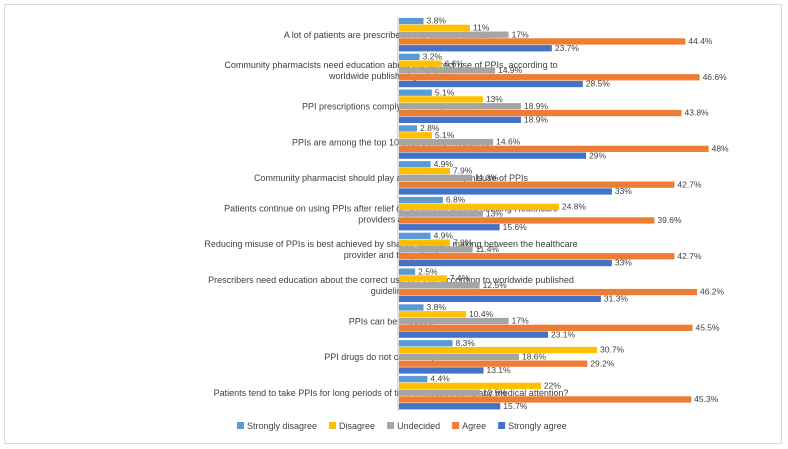  I want to click on category-label: provider and the patient, so click(391, 255).